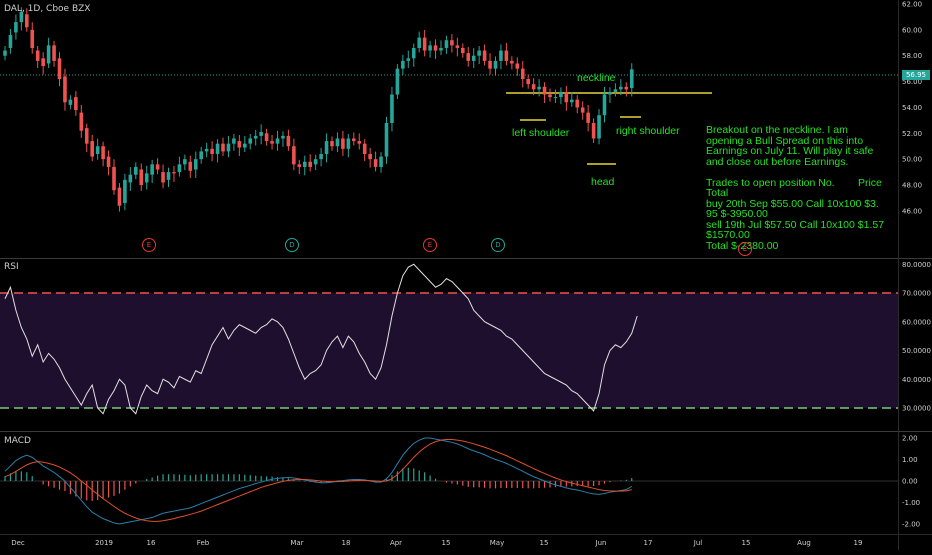 The image size is (932, 555). I want to click on macd-signal-line, so click(318, 480).